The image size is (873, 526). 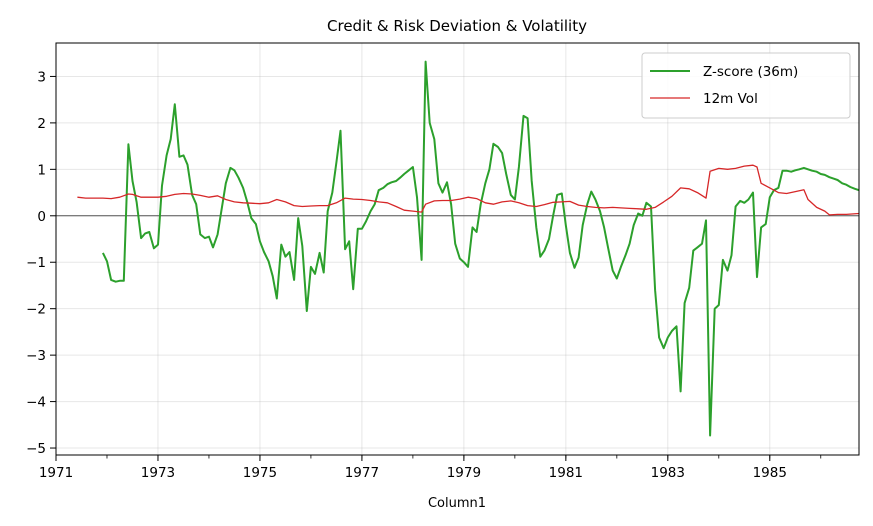 I want to click on legend: Z-score (36m) 12m Vol, so click(x=746, y=85).